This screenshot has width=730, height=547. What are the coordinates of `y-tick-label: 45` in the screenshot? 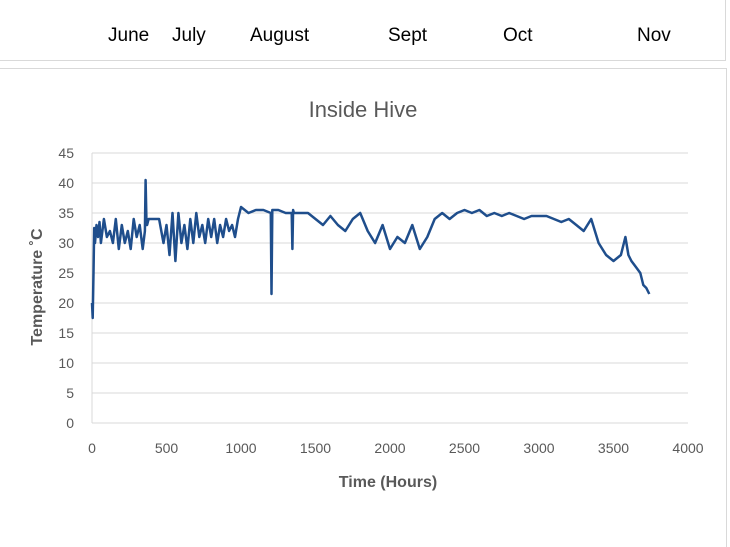 It's located at (66, 153).